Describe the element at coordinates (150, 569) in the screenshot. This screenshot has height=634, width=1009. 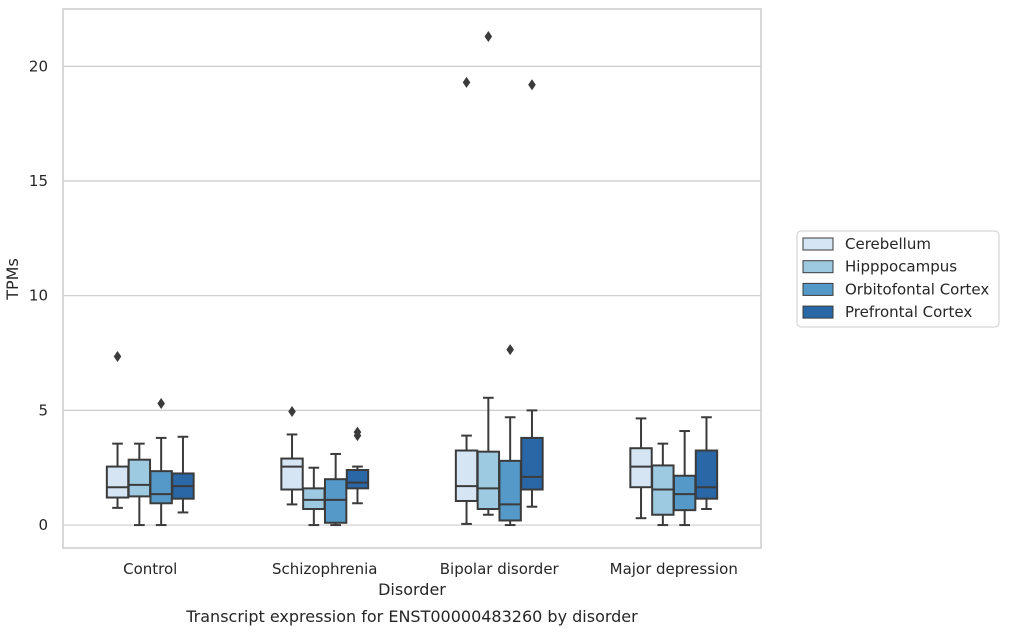
I see `x-tick-label: Control` at that location.